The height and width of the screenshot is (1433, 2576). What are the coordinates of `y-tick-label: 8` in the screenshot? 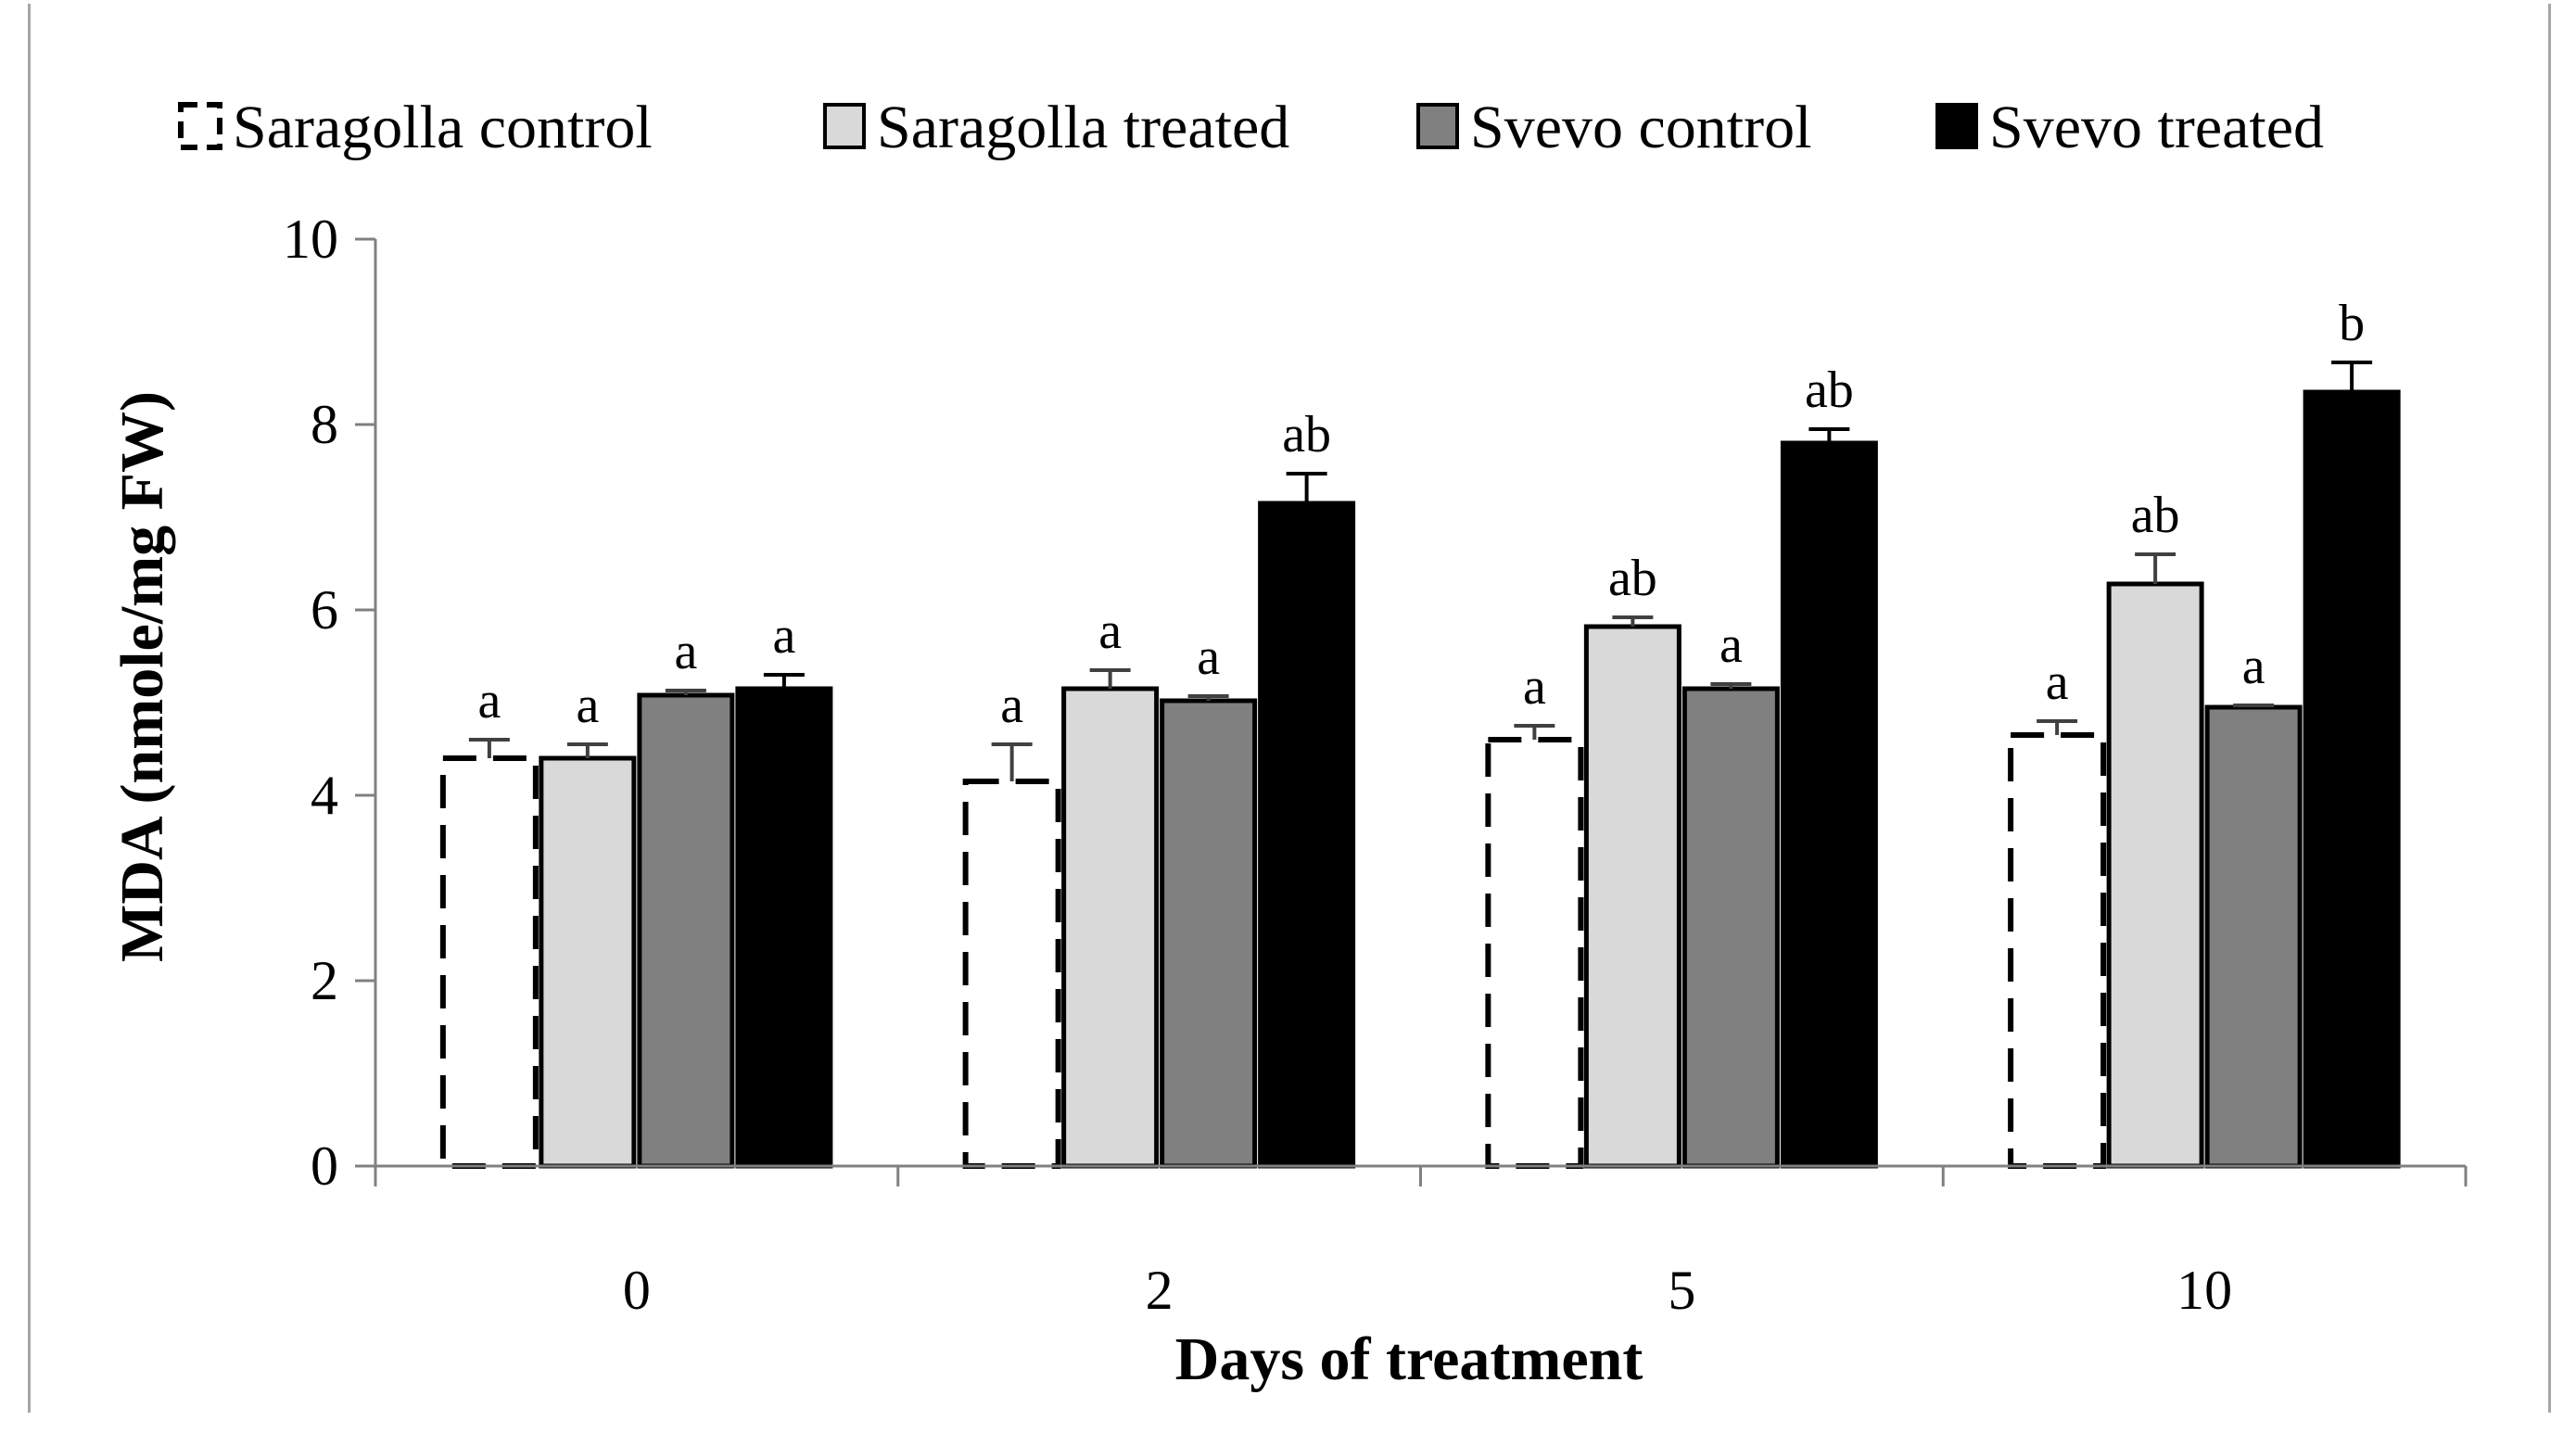 It's located at (324, 425).